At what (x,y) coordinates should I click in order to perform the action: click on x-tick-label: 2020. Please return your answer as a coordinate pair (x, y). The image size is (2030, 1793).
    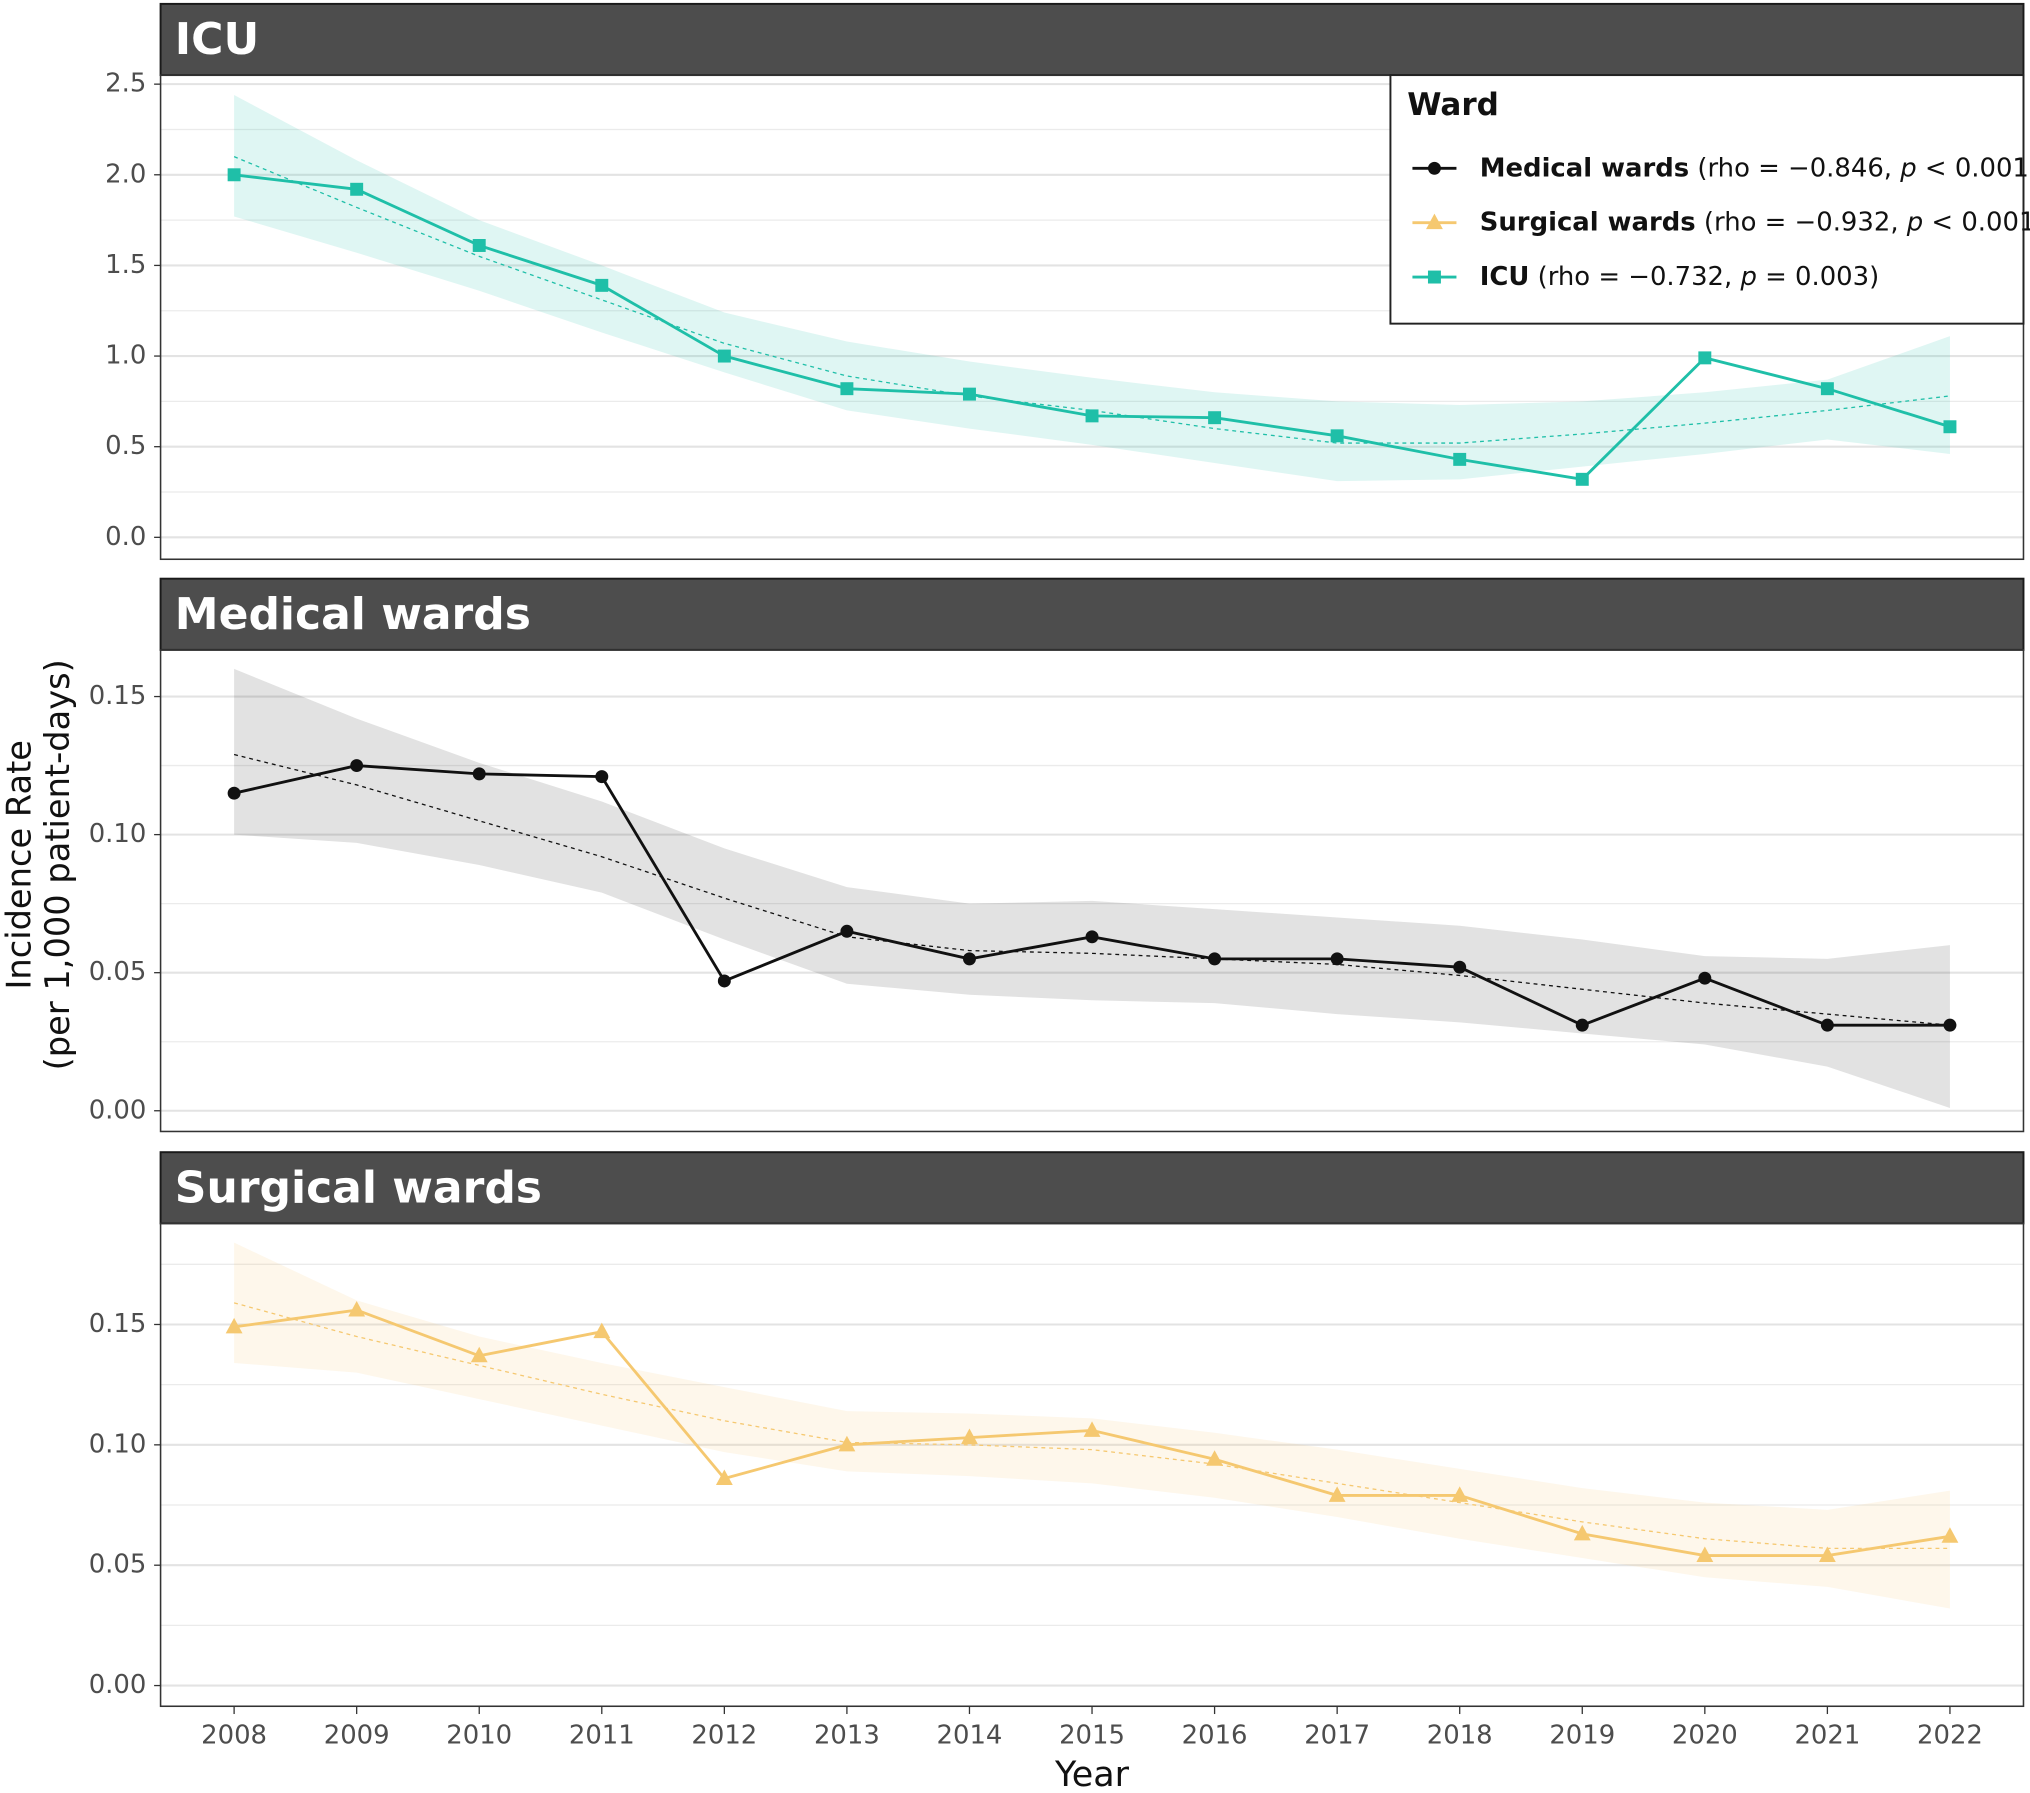
    Looking at the image, I should click on (1705, 1736).